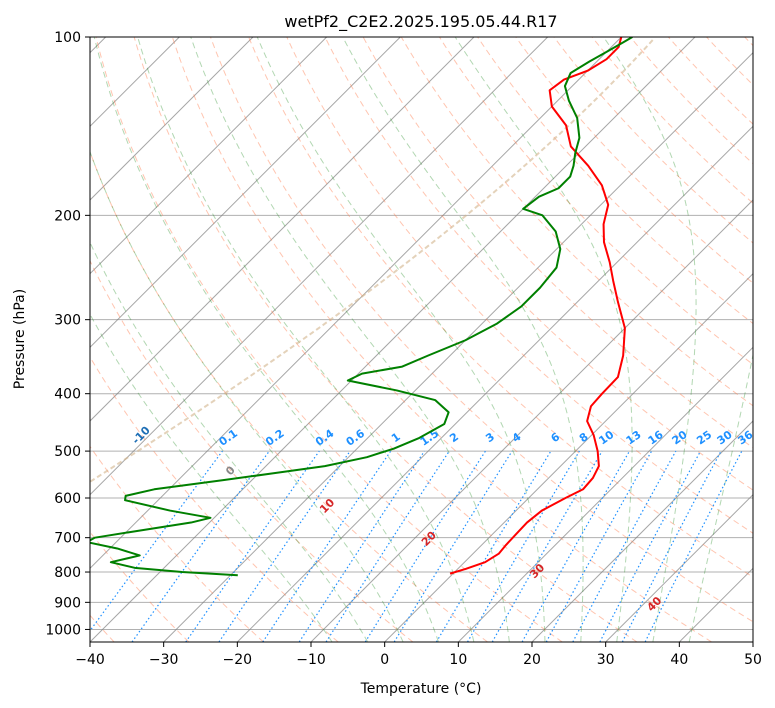 The width and height of the screenshot is (775, 708). I want to click on y-axis-label: Pressure (hPa), so click(20, 339).